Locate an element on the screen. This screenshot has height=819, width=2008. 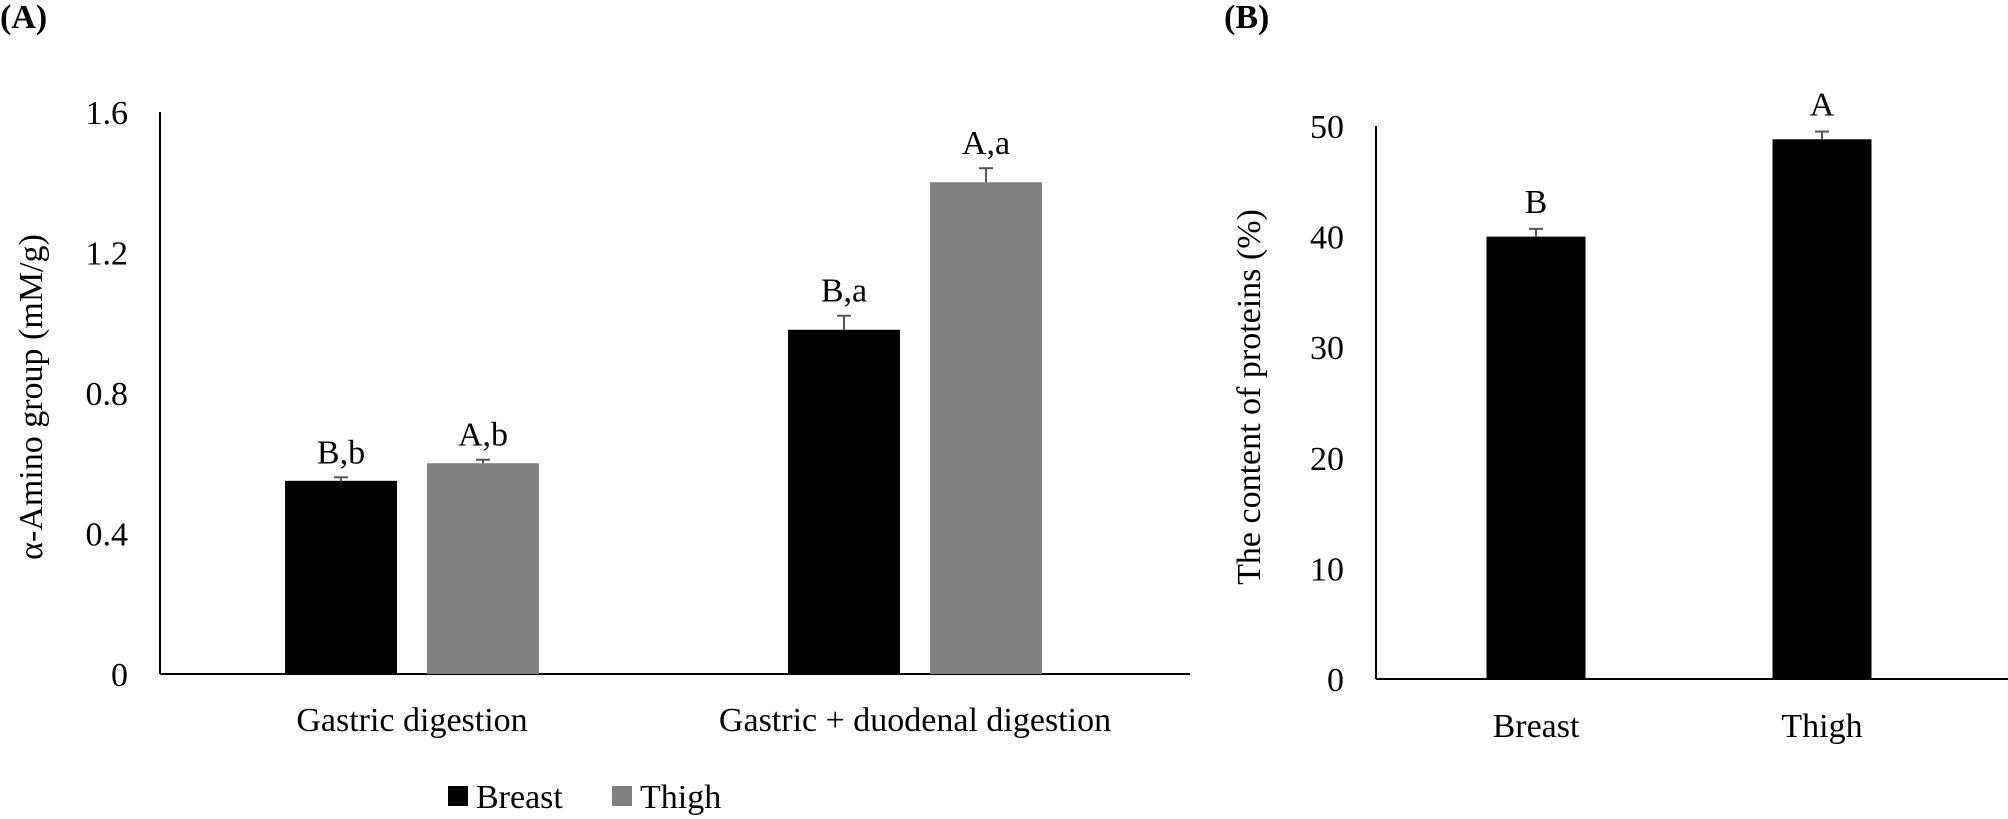
panel-a-label: (A) is located at coordinates (23, 18).